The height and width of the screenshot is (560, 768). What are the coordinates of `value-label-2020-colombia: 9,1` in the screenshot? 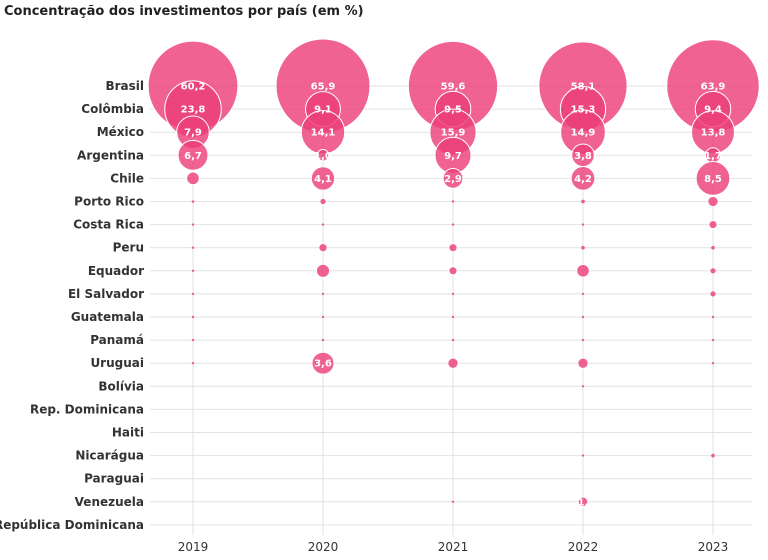 It's located at (323, 110).